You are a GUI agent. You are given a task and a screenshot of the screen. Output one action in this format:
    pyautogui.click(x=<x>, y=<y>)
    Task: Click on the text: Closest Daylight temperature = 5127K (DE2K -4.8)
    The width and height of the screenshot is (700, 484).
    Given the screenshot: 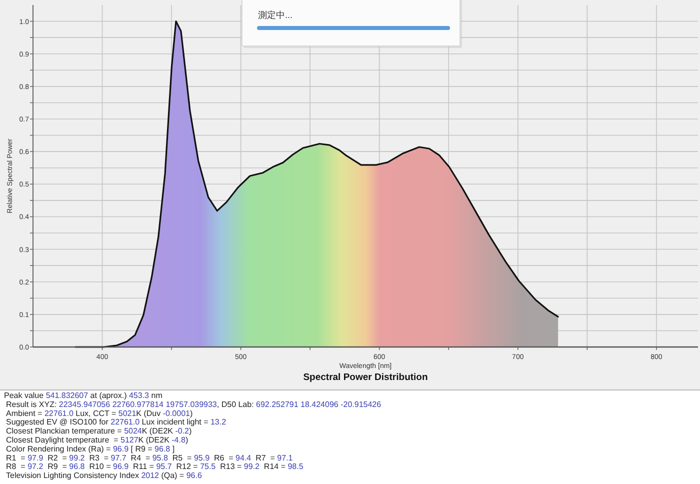 What is the action you would take?
    pyautogui.click(x=97, y=440)
    